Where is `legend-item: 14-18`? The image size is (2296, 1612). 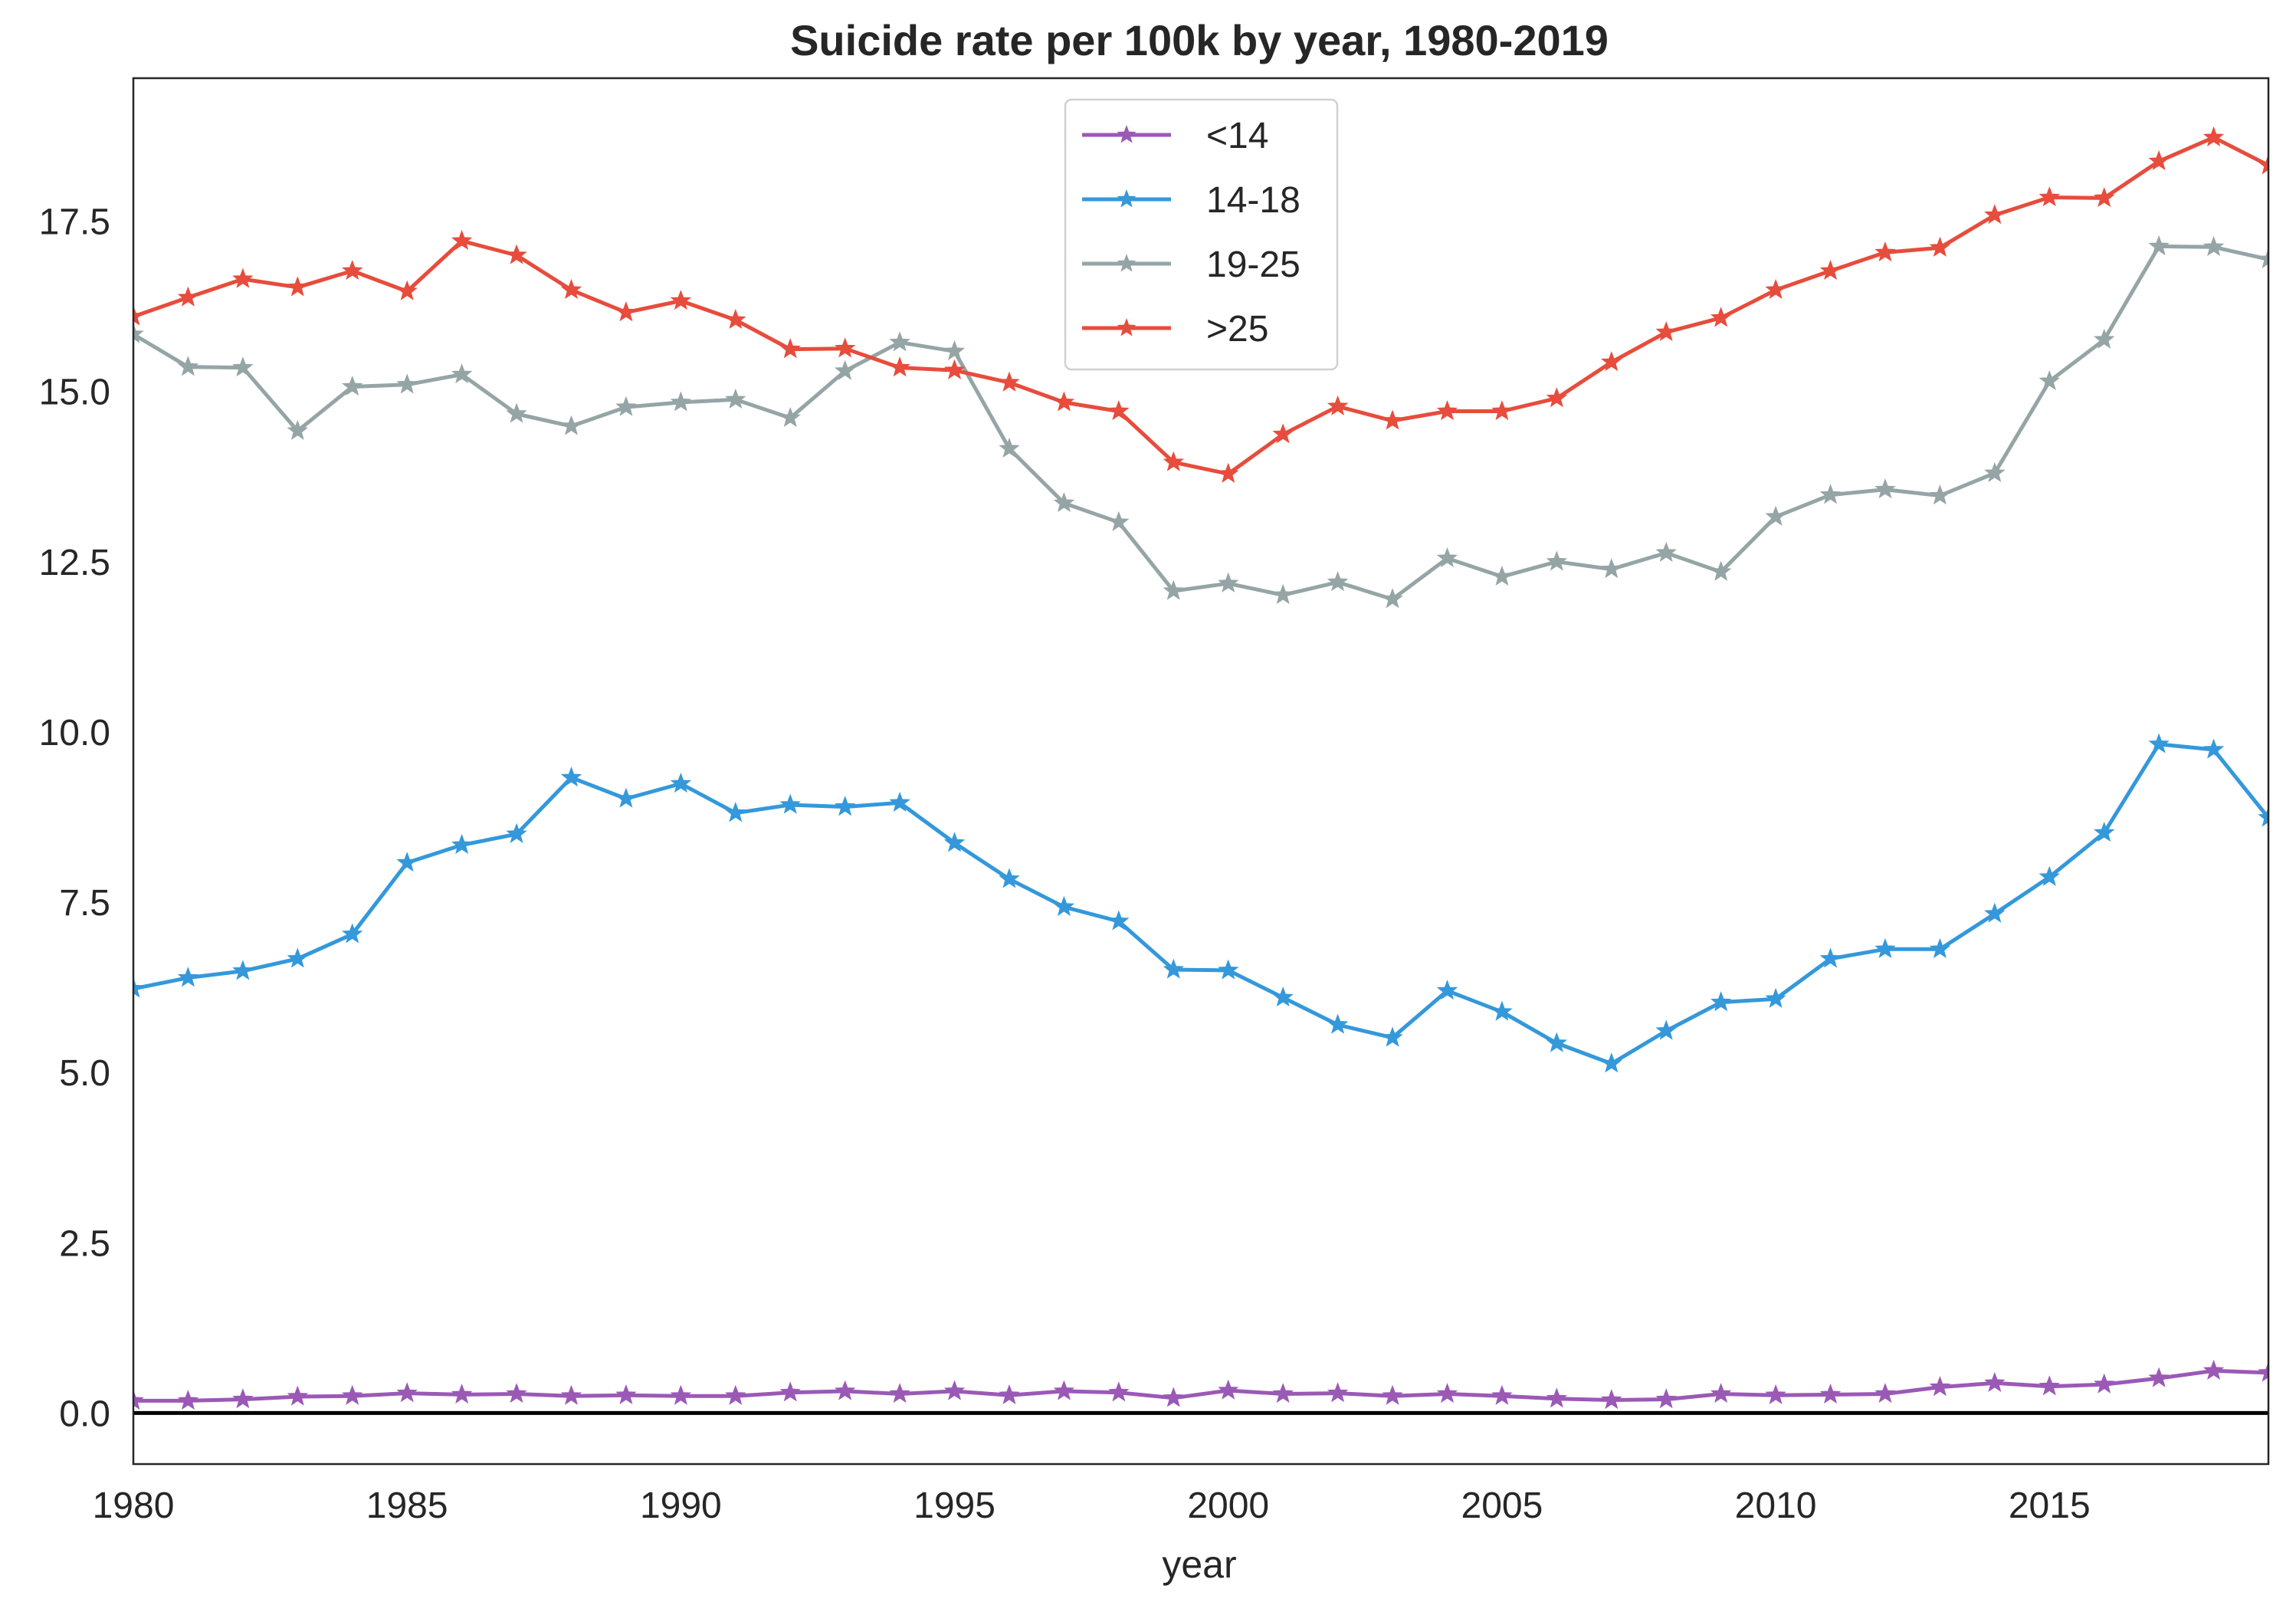
legend-item: 14-18 is located at coordinates (1191, 200).